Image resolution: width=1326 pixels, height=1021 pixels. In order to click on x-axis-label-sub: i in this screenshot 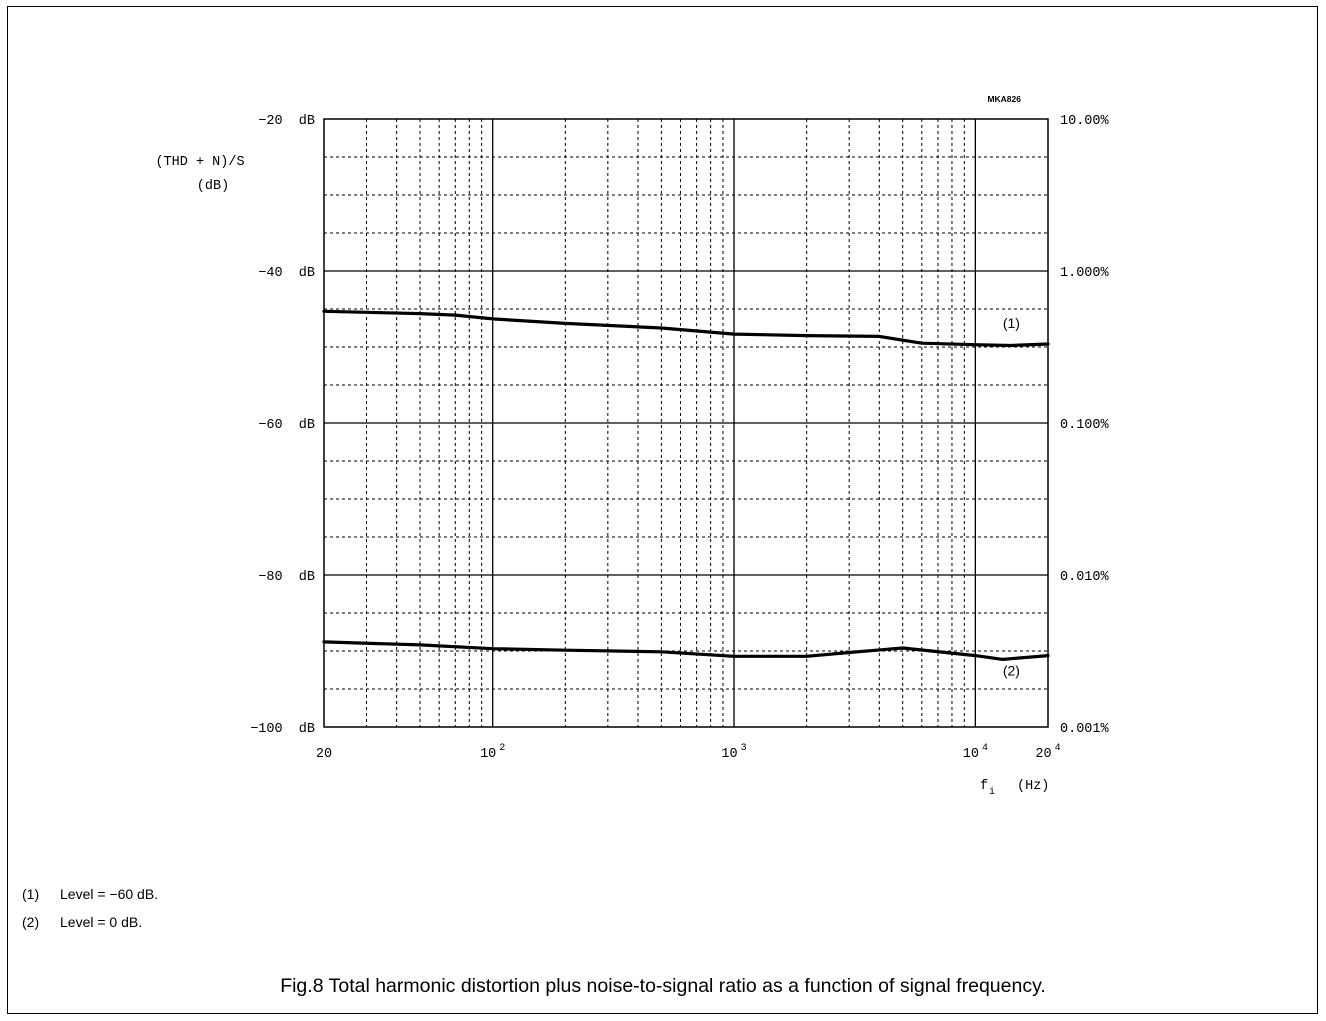, I will do `click(992, 792)`.